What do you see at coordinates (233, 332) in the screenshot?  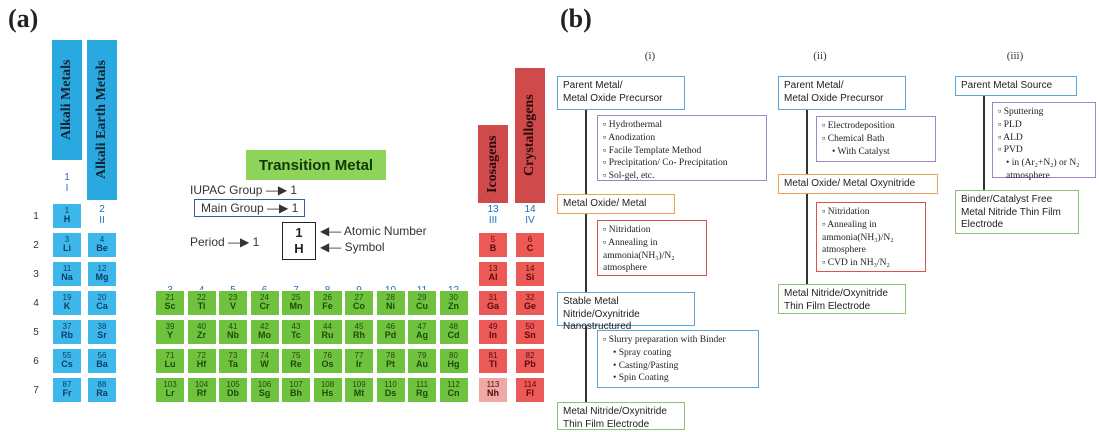 I see `element-cell: 41 Nb` at bounding box center [233, 332].